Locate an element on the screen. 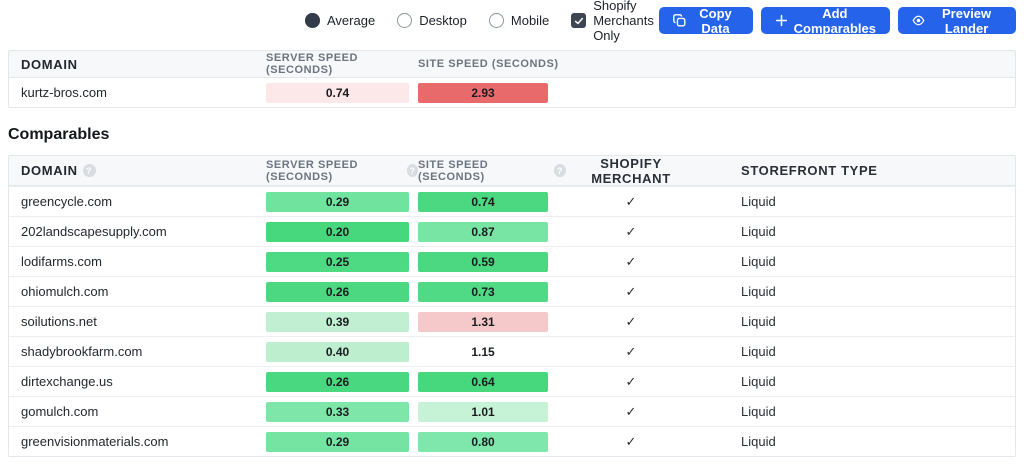  server-speed-badge: 0.20 is located at coordinates (337, 231).